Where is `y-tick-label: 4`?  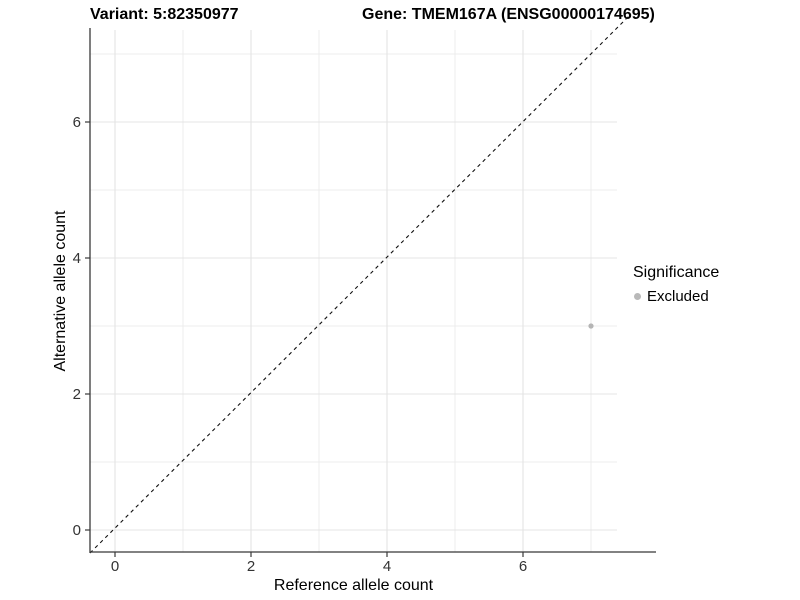 y-tick-label: 4 is located at coordinates (77, 258).